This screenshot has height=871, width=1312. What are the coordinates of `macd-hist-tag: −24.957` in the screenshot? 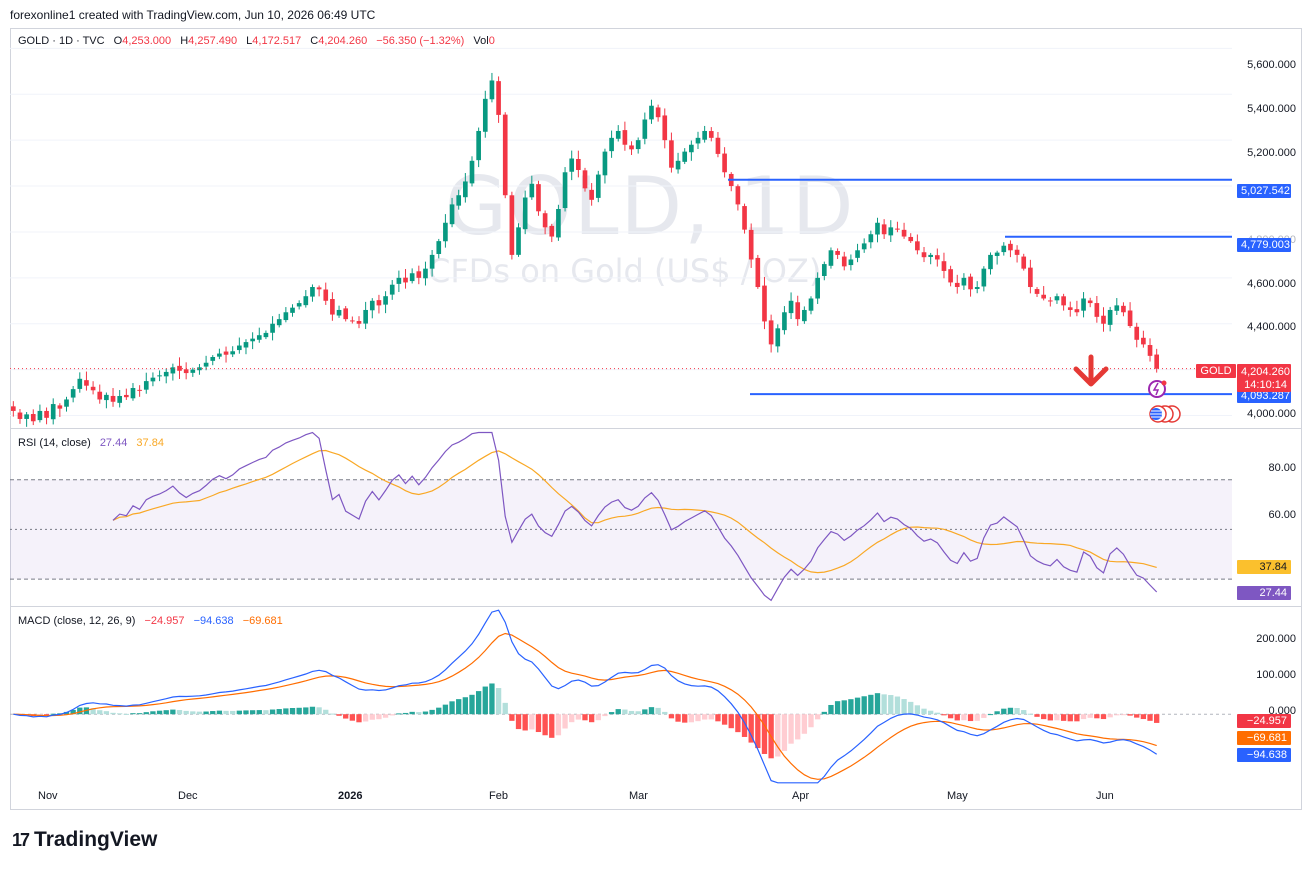 It's located at (1264, 721).